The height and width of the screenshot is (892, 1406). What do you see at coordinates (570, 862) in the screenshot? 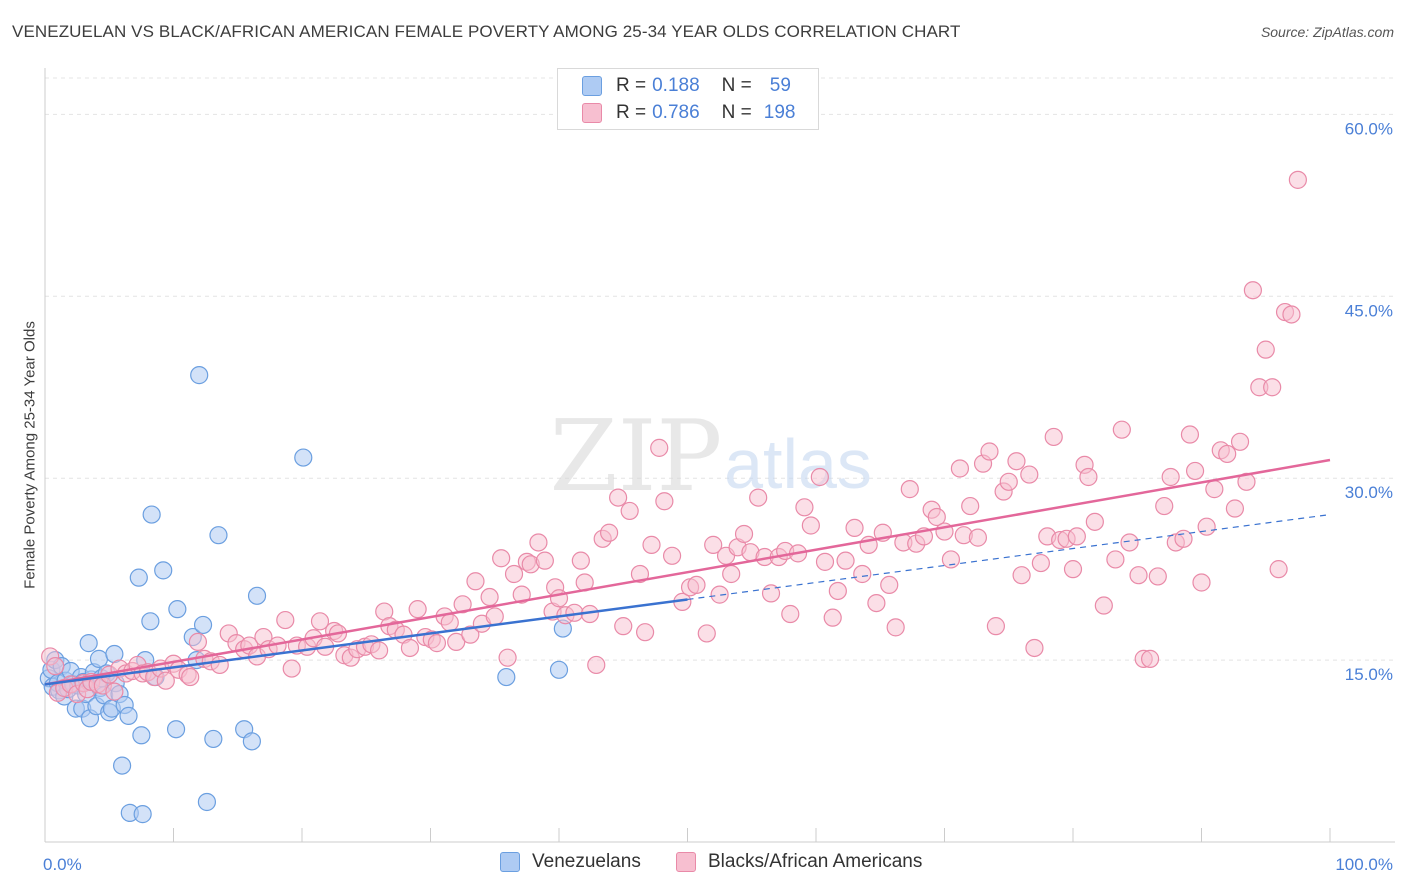
I see `series-legend-venezuelans: Venezuelans` at bounding box center [570, 862].